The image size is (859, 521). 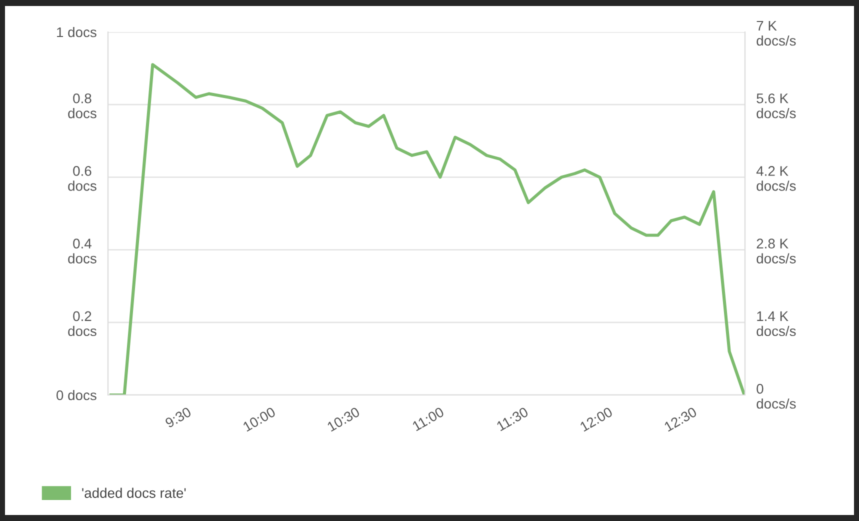 I want to click on y-tick-label: 0.6 docs, so click(x=82, y=178).